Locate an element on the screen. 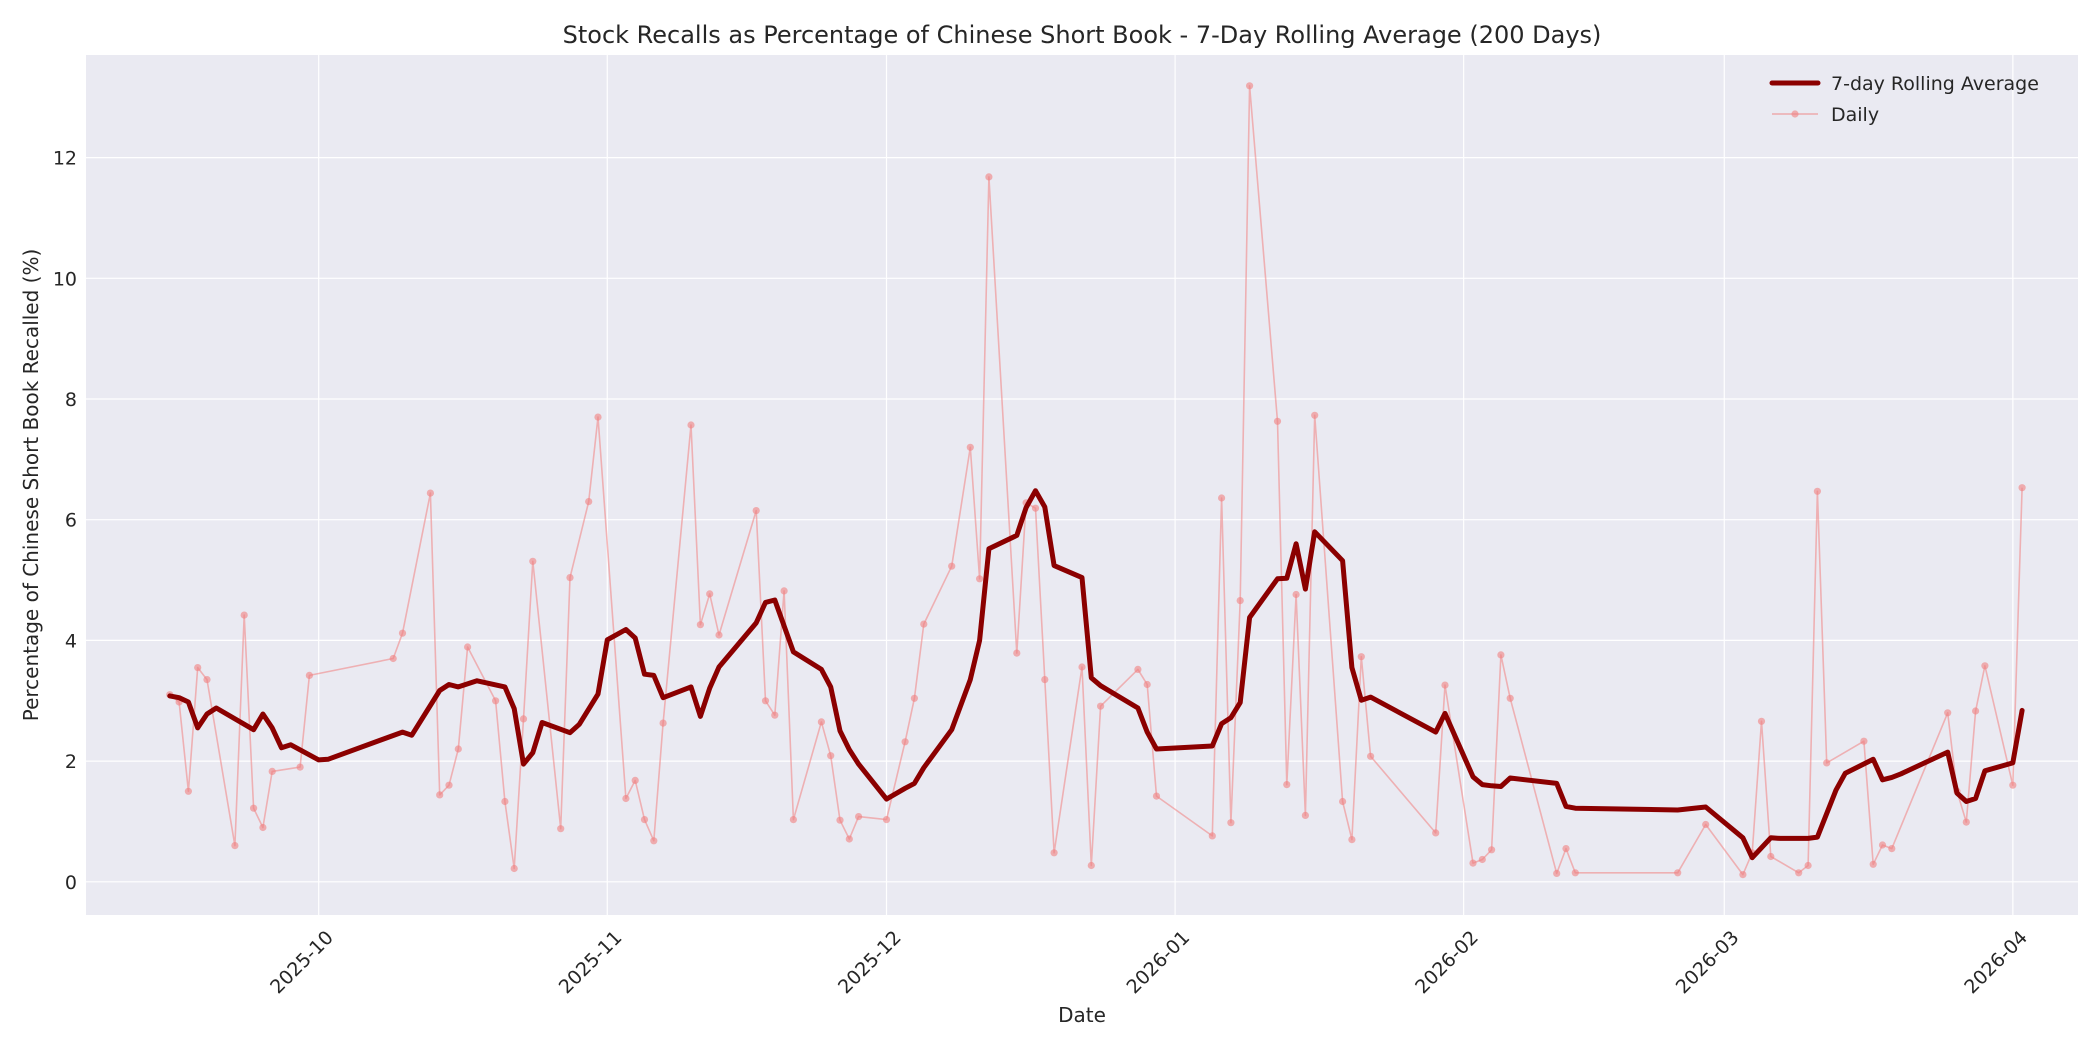 The width and height of the screenshot is (2100, 1050). legend-daily-marker is located at coordinates (1795, 114).